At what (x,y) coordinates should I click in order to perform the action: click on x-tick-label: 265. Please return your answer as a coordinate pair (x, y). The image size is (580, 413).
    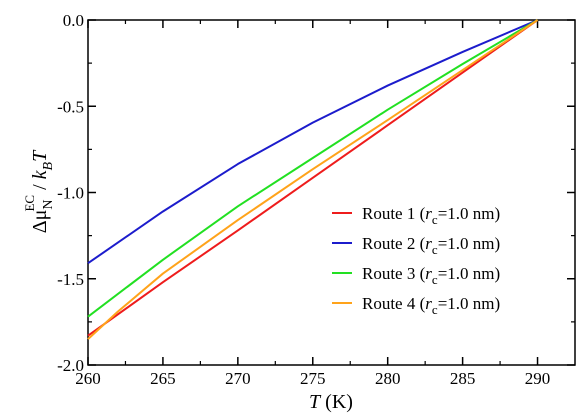
    Looking at the image, I should click on (163, 378).